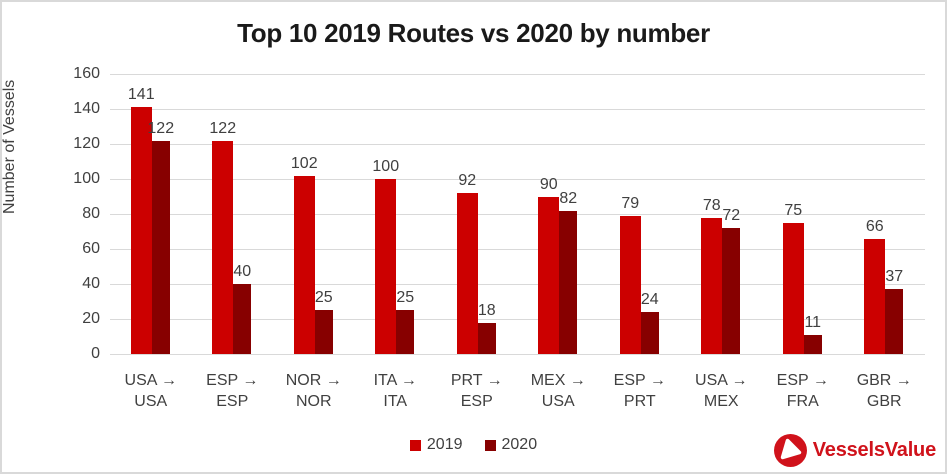  Describe the element at coordinates (490, 445) in the screenshot. I see `legend-swatch-2020` at that location.